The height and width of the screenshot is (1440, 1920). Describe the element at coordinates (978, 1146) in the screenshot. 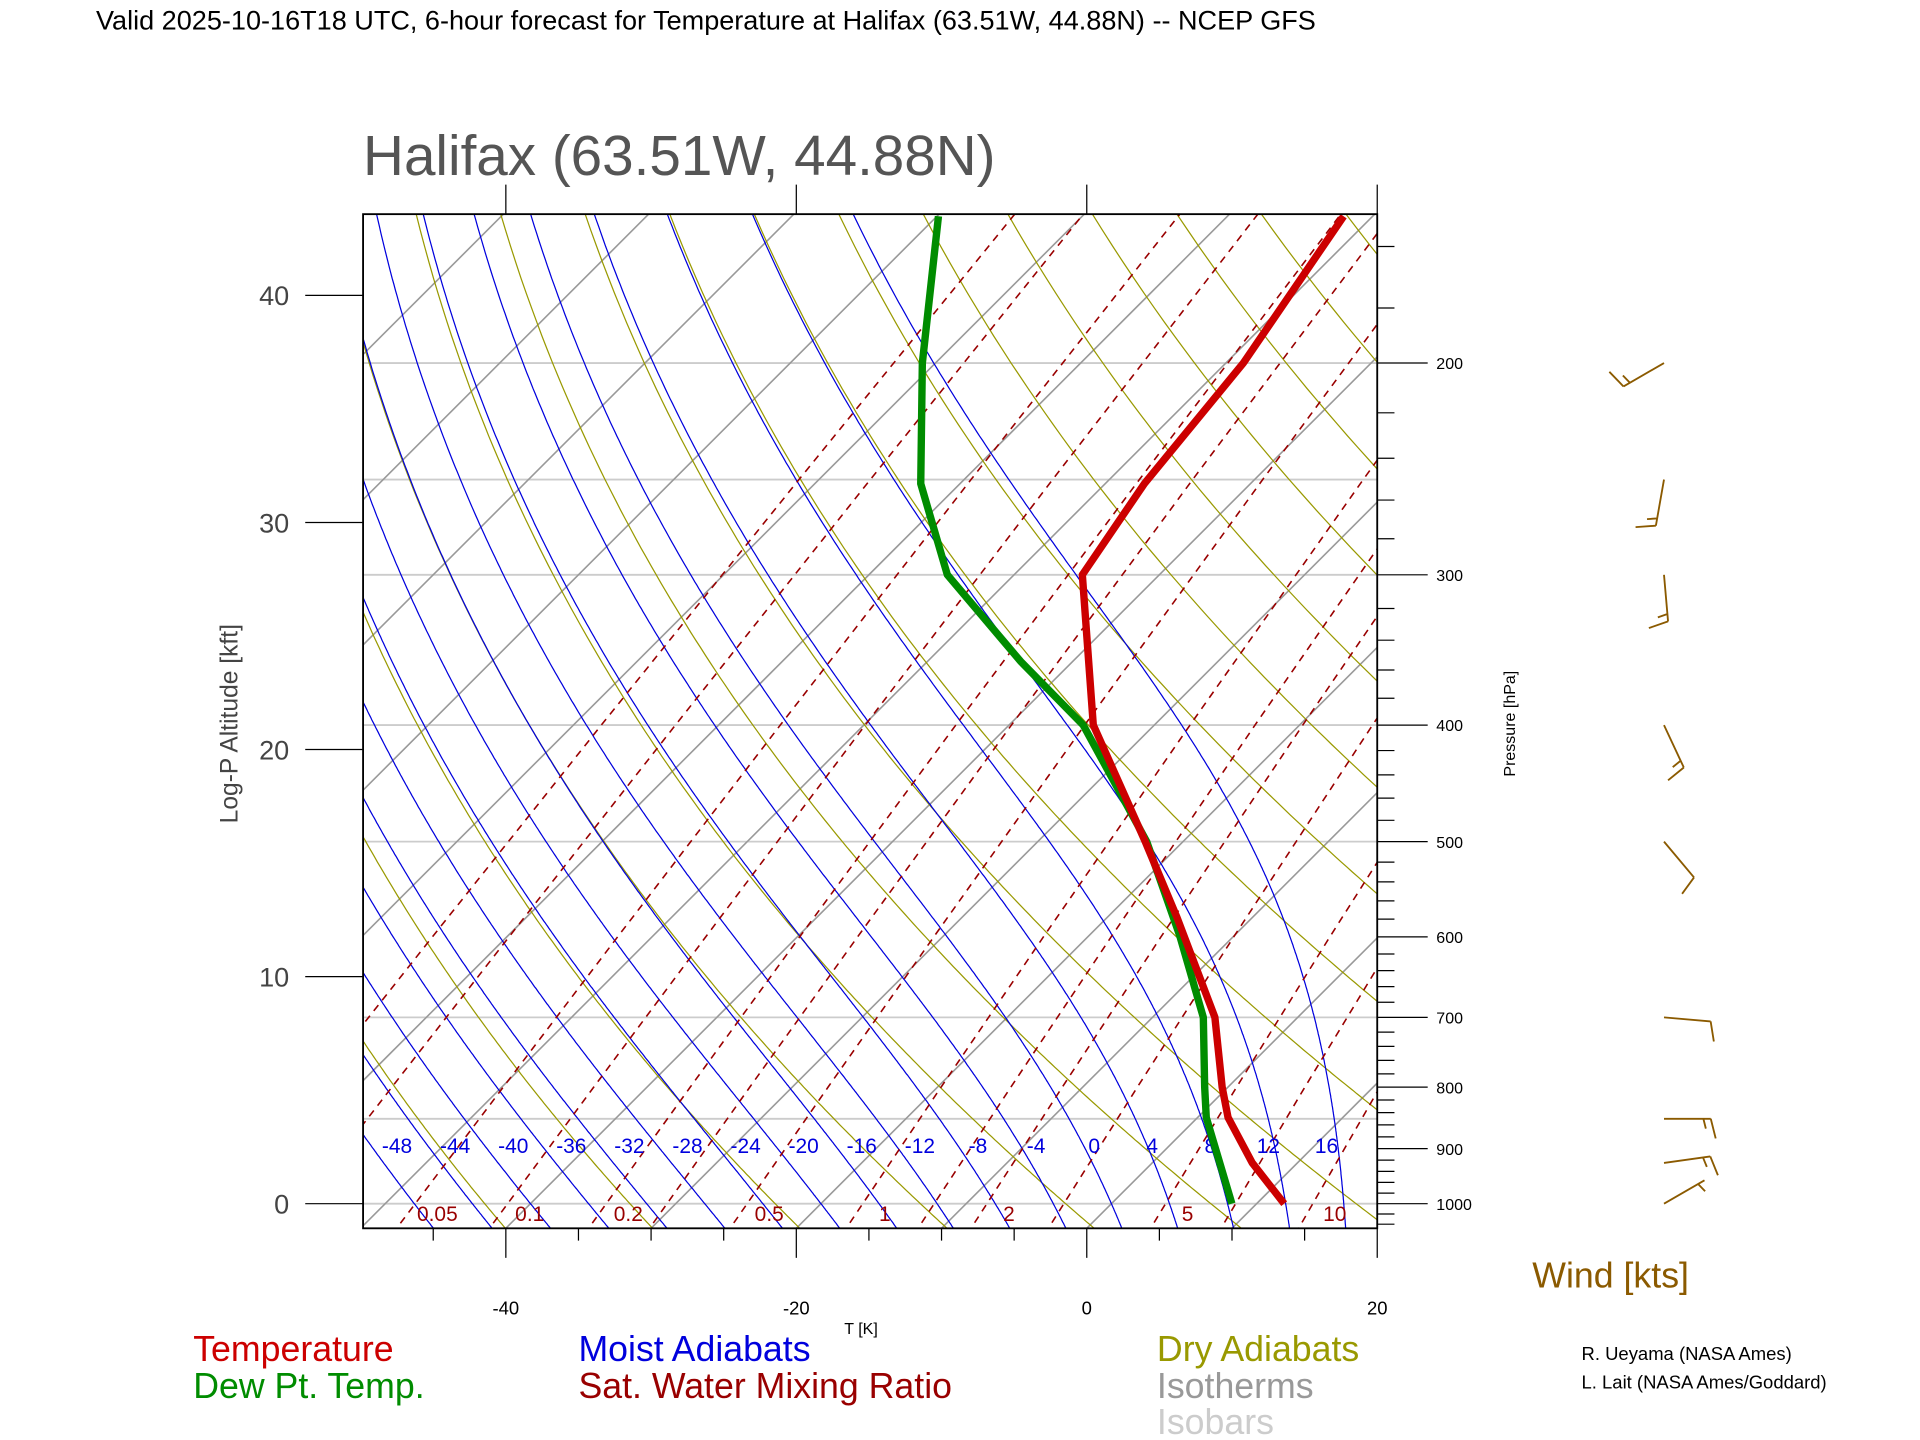

I see `moist-adiabat-label: -8` at that location.